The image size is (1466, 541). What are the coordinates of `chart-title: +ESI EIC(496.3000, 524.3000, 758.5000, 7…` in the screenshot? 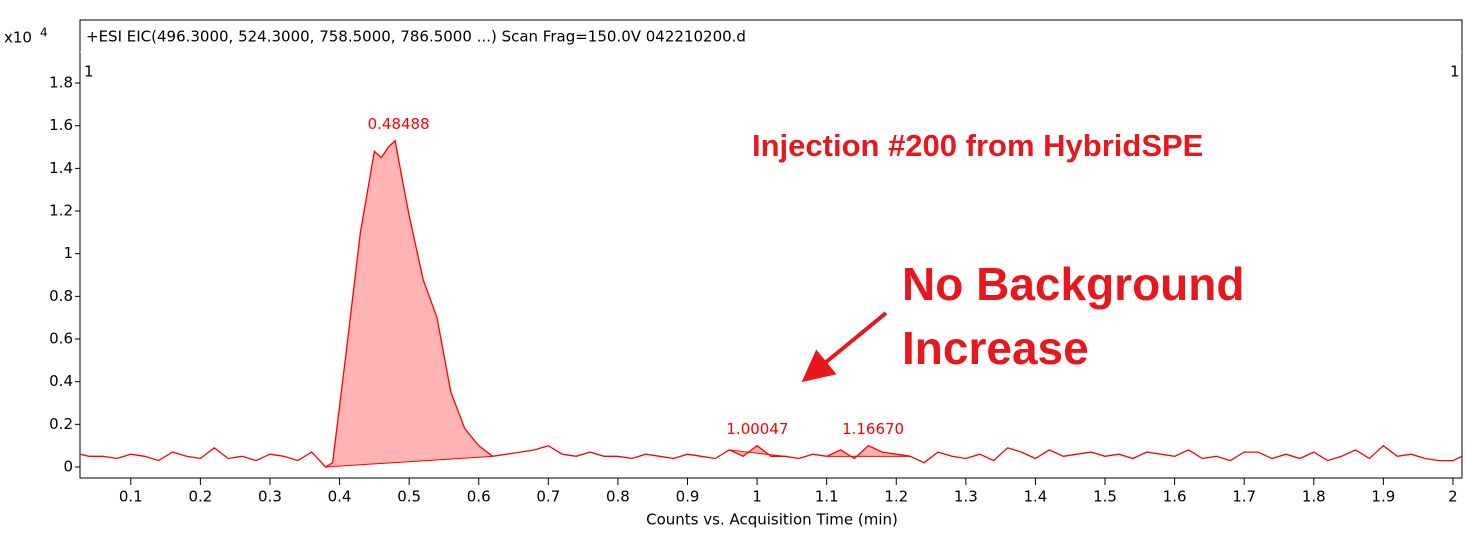 It's located at (416, 37).